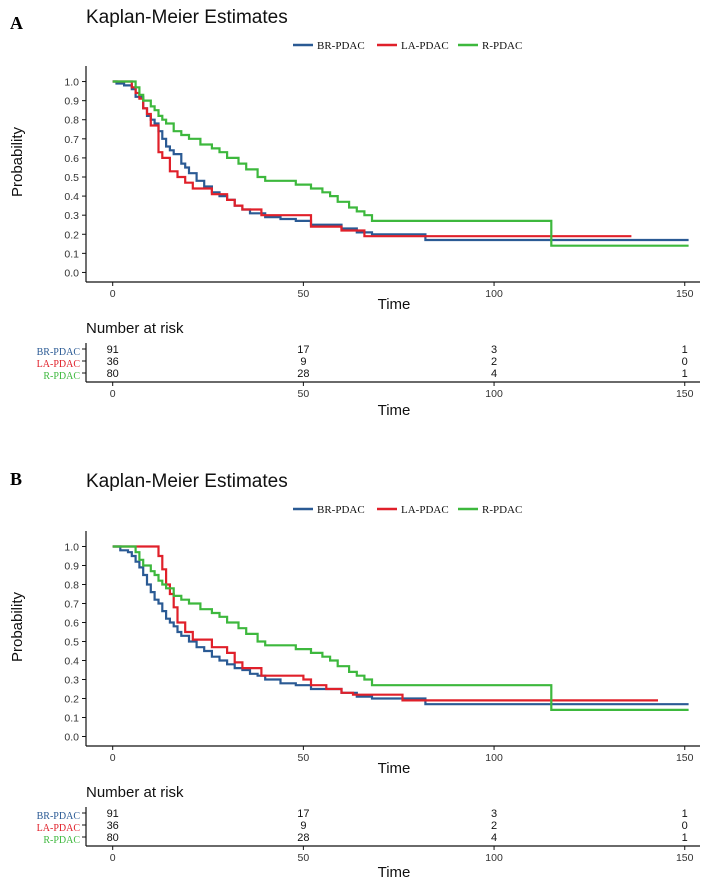  What do you see at coordinates (16, 479) in the screenshot?
I see `panel-label: B` at bounding box center [16, 479].